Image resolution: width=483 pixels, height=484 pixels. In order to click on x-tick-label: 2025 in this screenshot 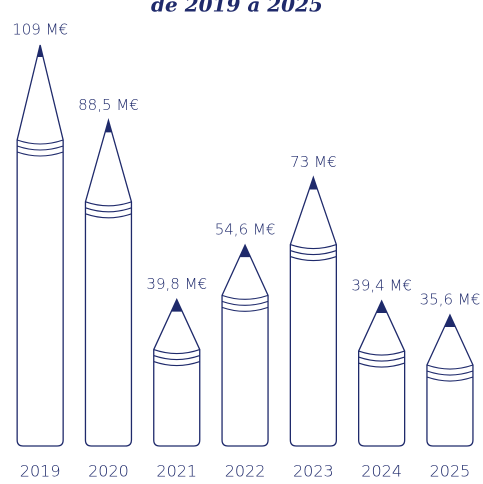, I will do `click(450, 471)`.